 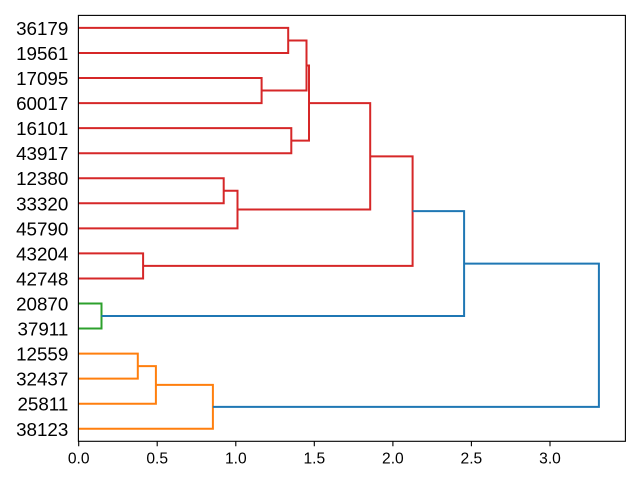 I want to click on svg-text: 16101, so click(x=42, y=128).